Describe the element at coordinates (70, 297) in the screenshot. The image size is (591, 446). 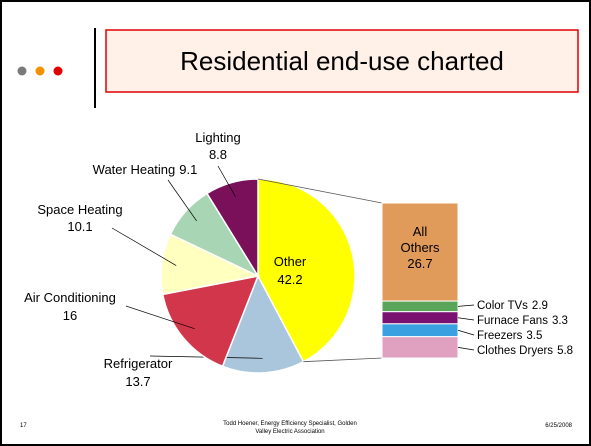
I see `slice-name: Air Conditioning` at that location.